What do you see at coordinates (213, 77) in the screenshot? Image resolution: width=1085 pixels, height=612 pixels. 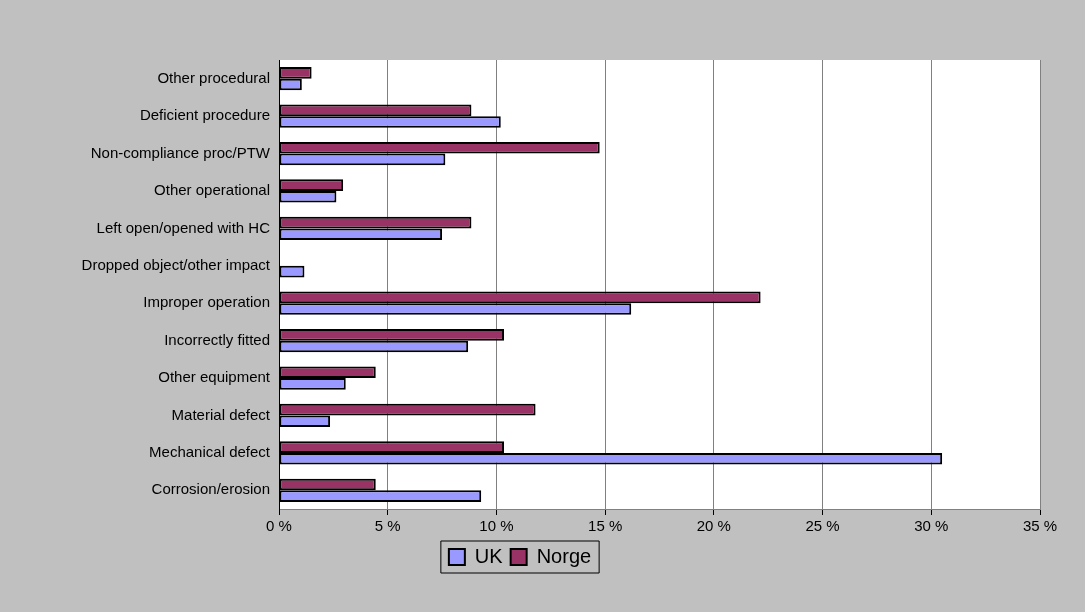 I see `y-tick-label: Other procedural` at bounding box center [213, 77].